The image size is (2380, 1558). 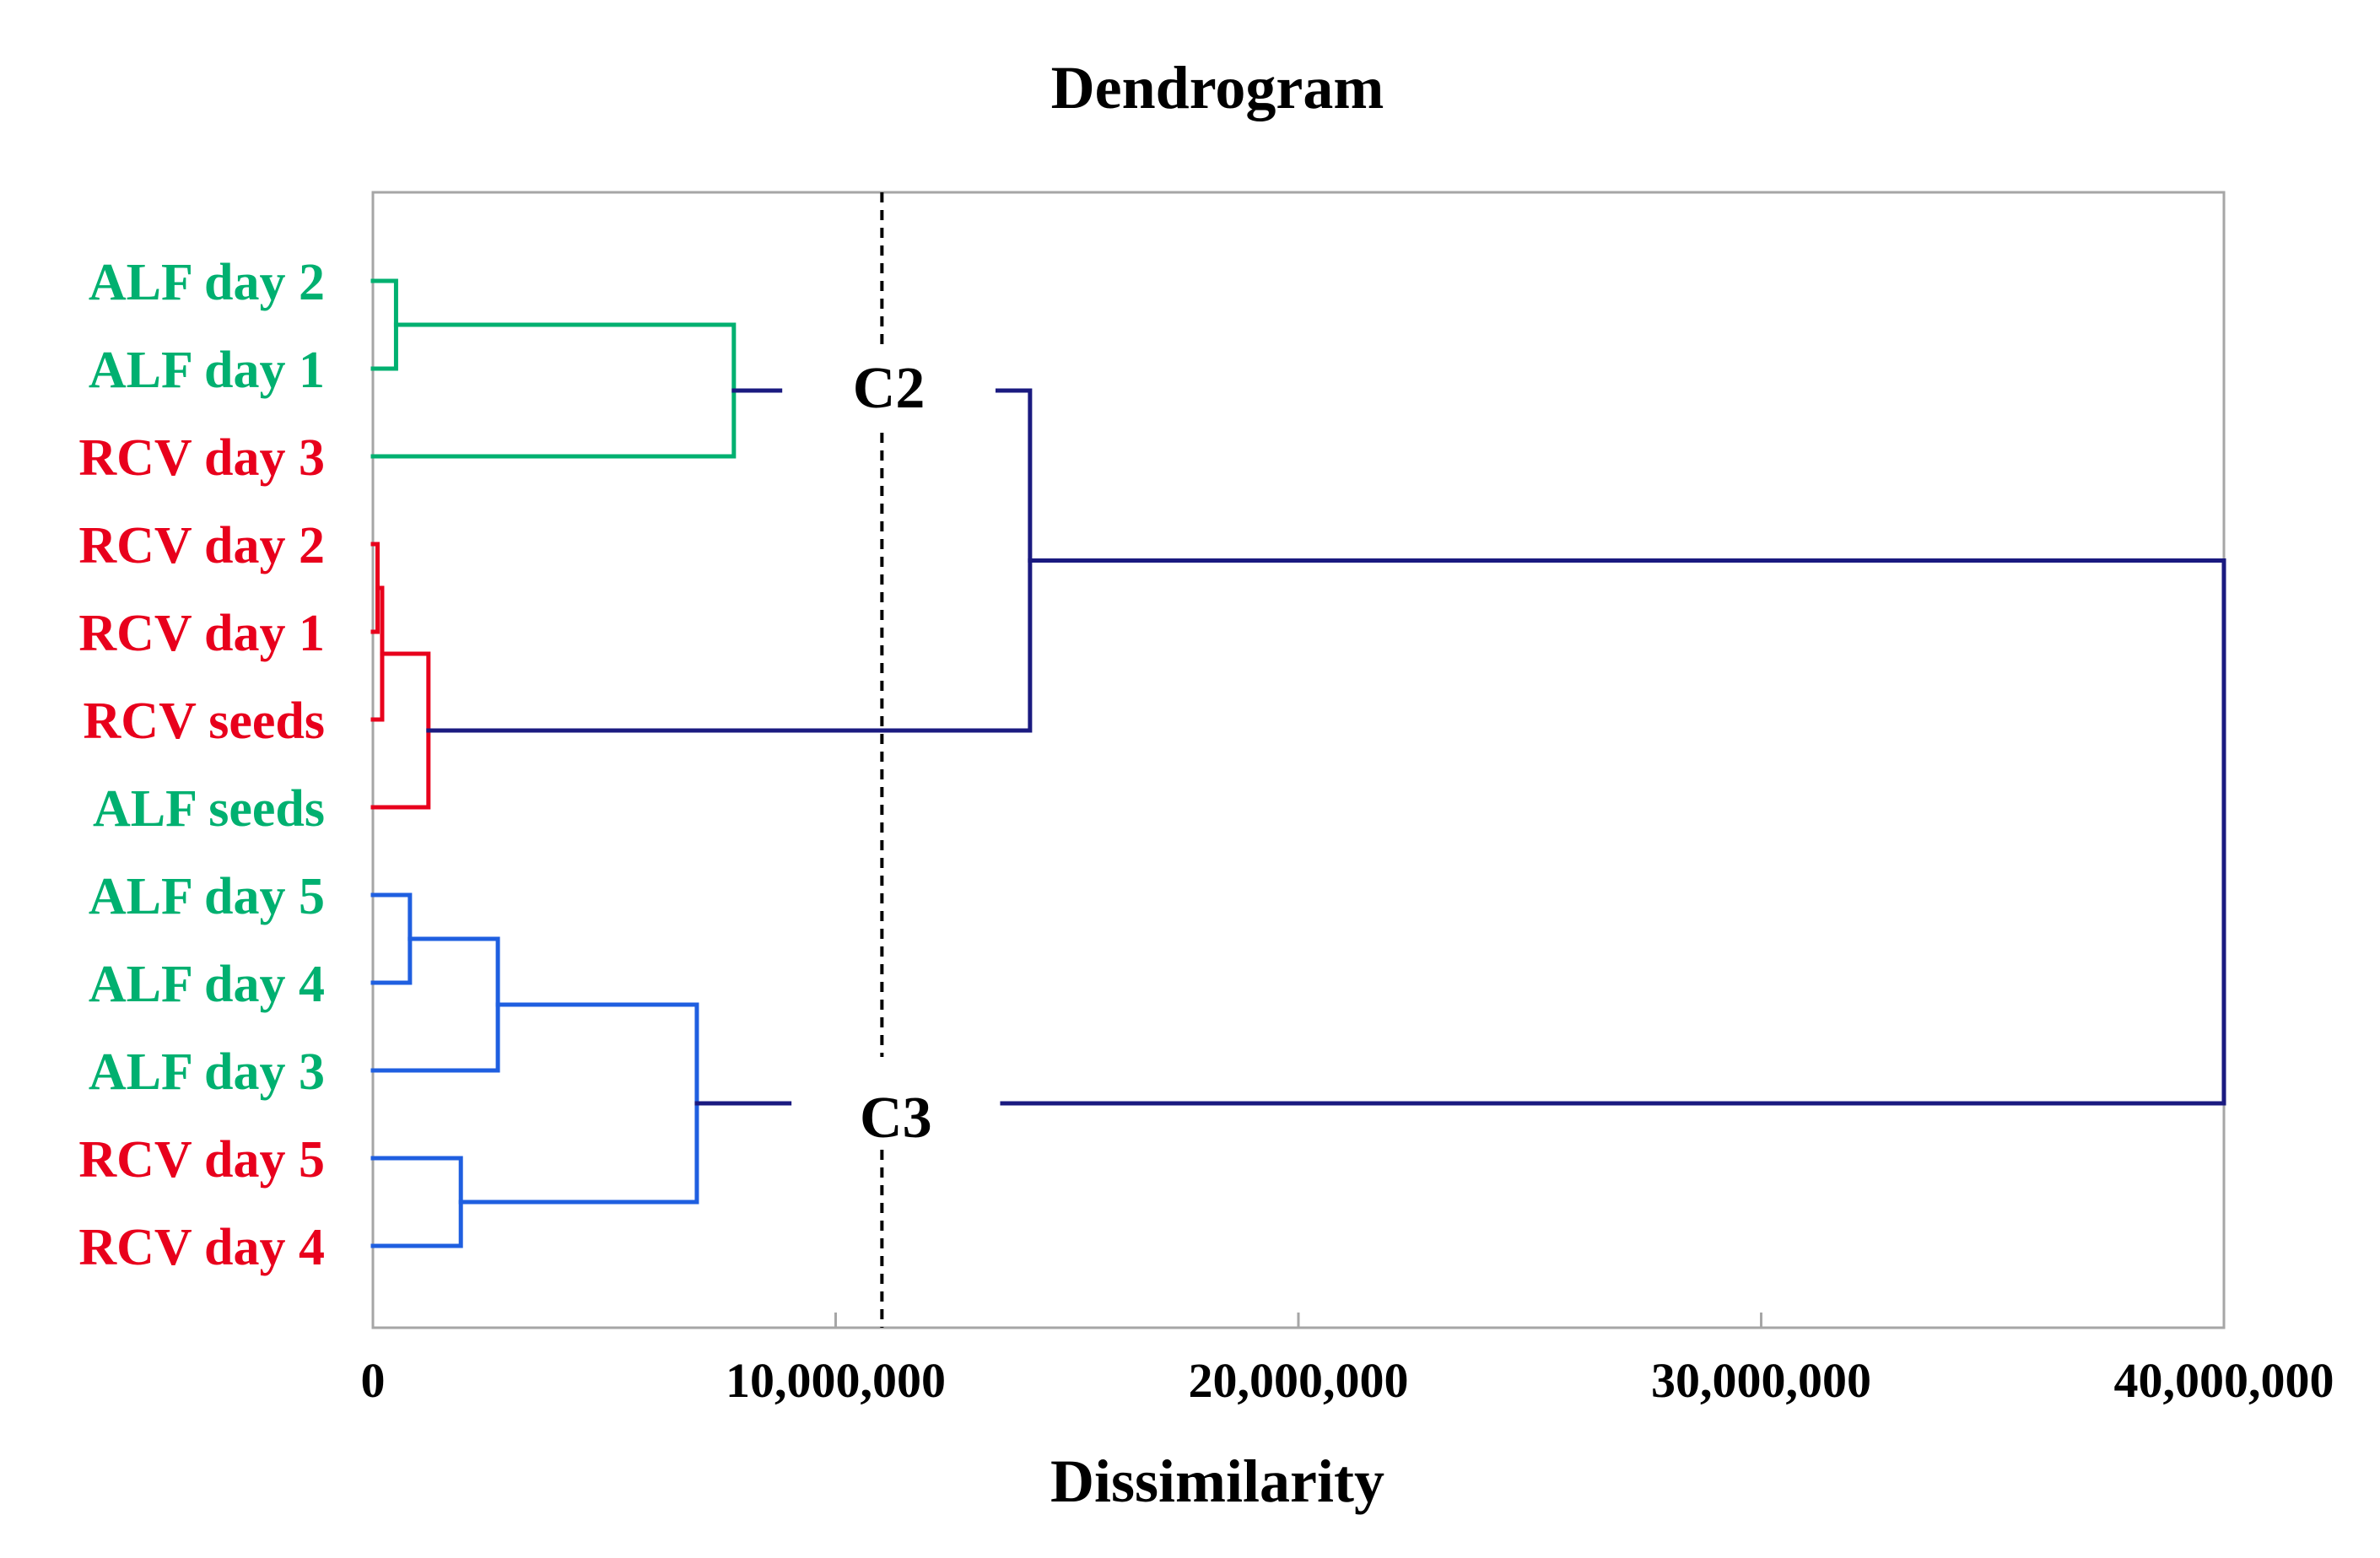 What do you see at coordinates (2224, 1380) in the screenshot?
I see `x-tick-label-4: 40,000,000` at bounding box center [2224, 1380].